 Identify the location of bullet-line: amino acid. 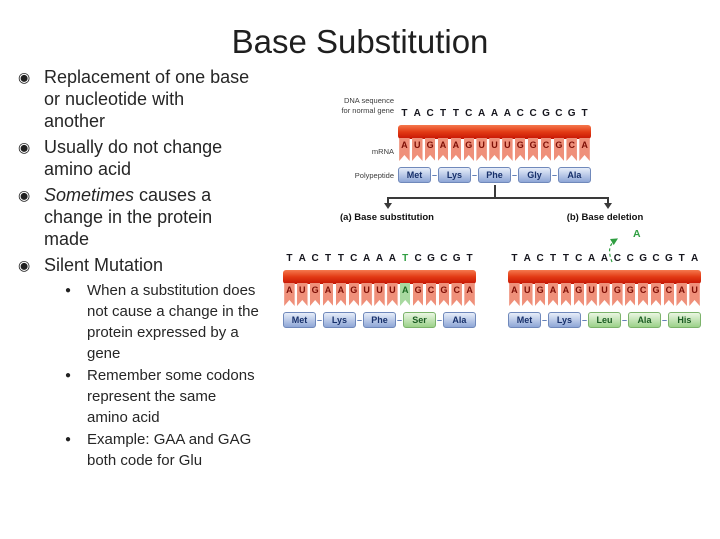
(88, 169).